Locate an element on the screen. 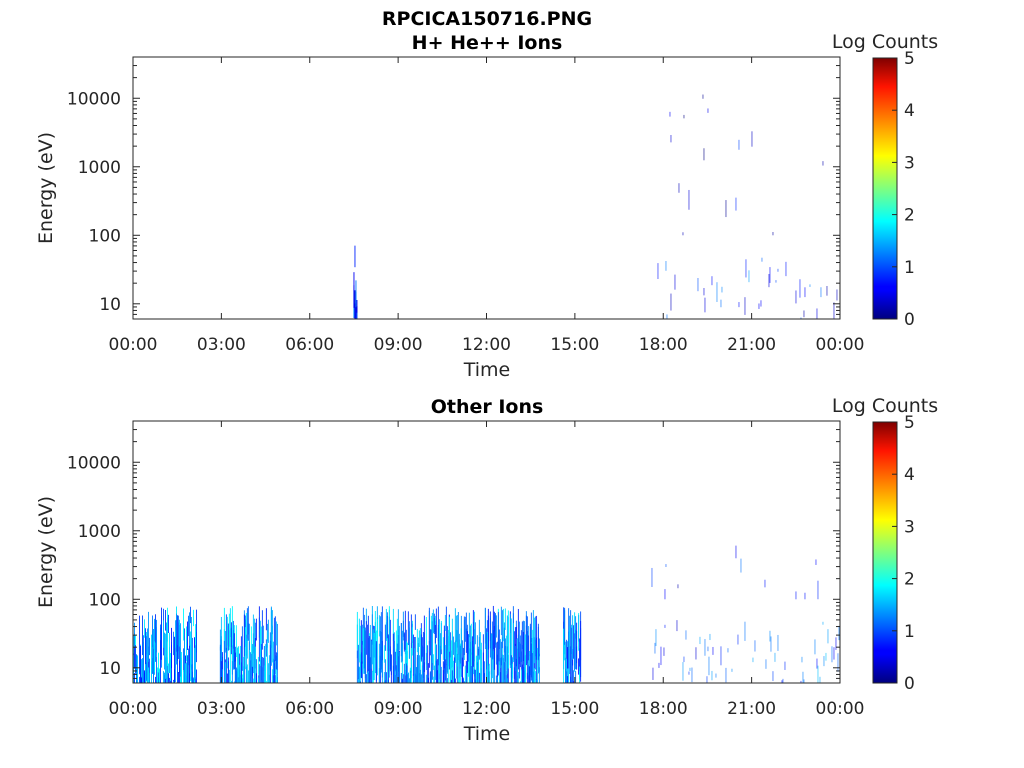  panel-2-colorbar is located at coordinates (885, 552).